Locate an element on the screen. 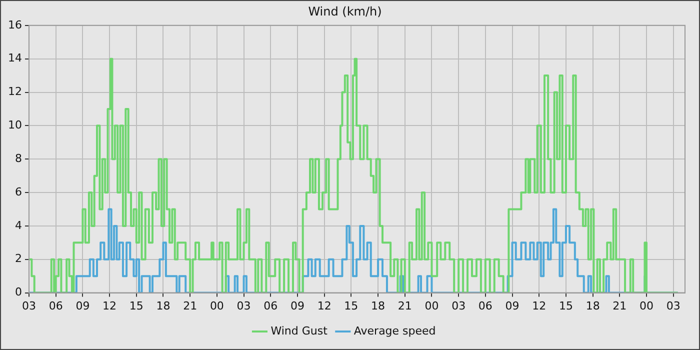 This screenshot has height=350, width=700. y-tick-label: 12 is located at coordinates (15, 91).